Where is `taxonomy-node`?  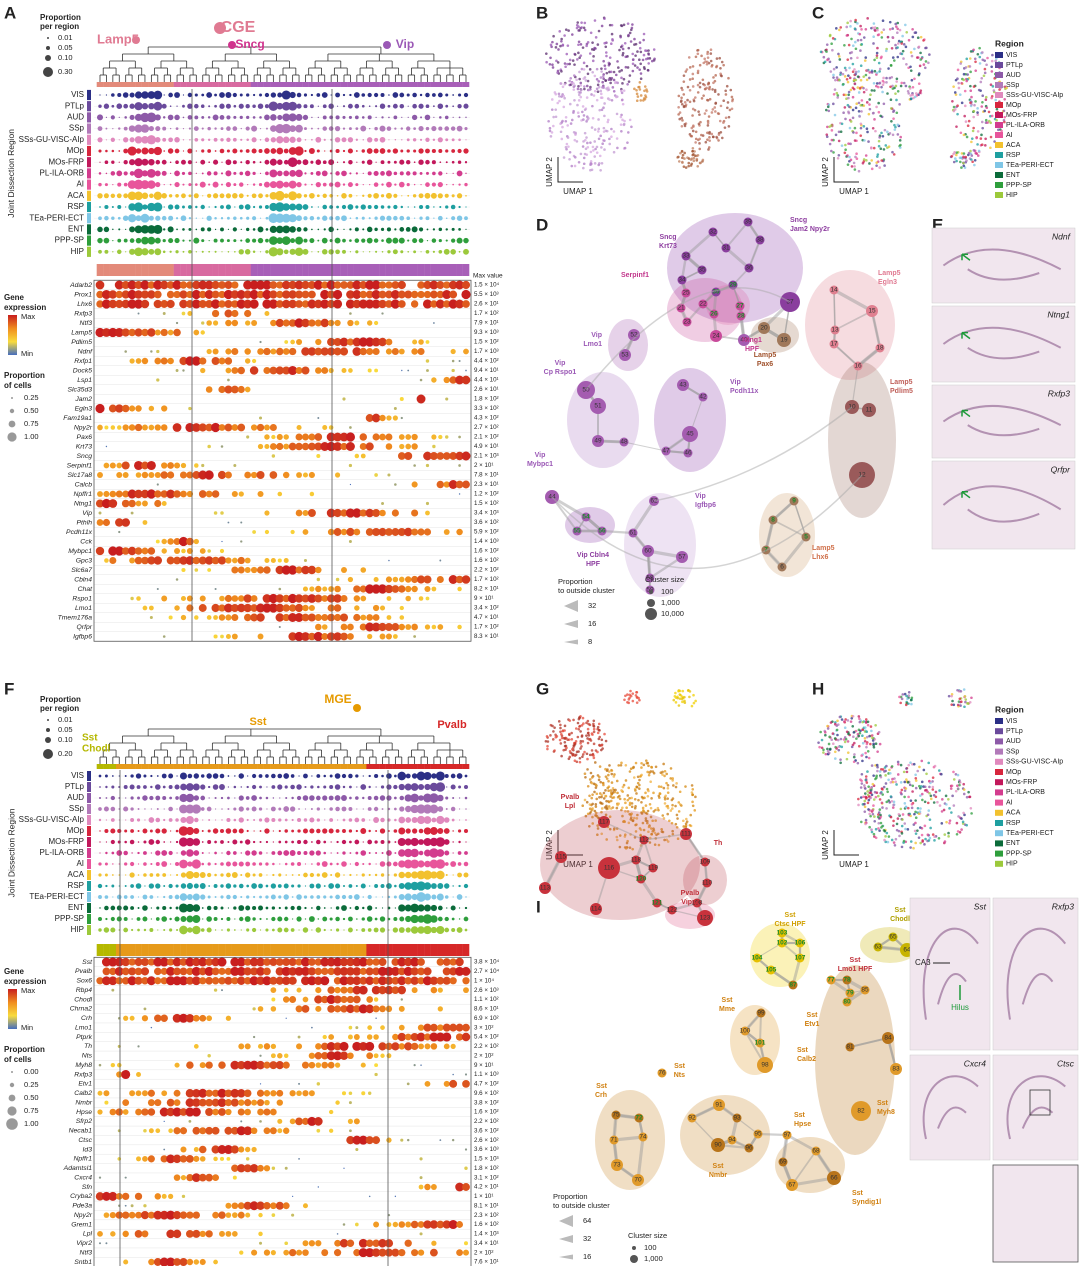 taxonomy-node is located at coordinates (357, 708).